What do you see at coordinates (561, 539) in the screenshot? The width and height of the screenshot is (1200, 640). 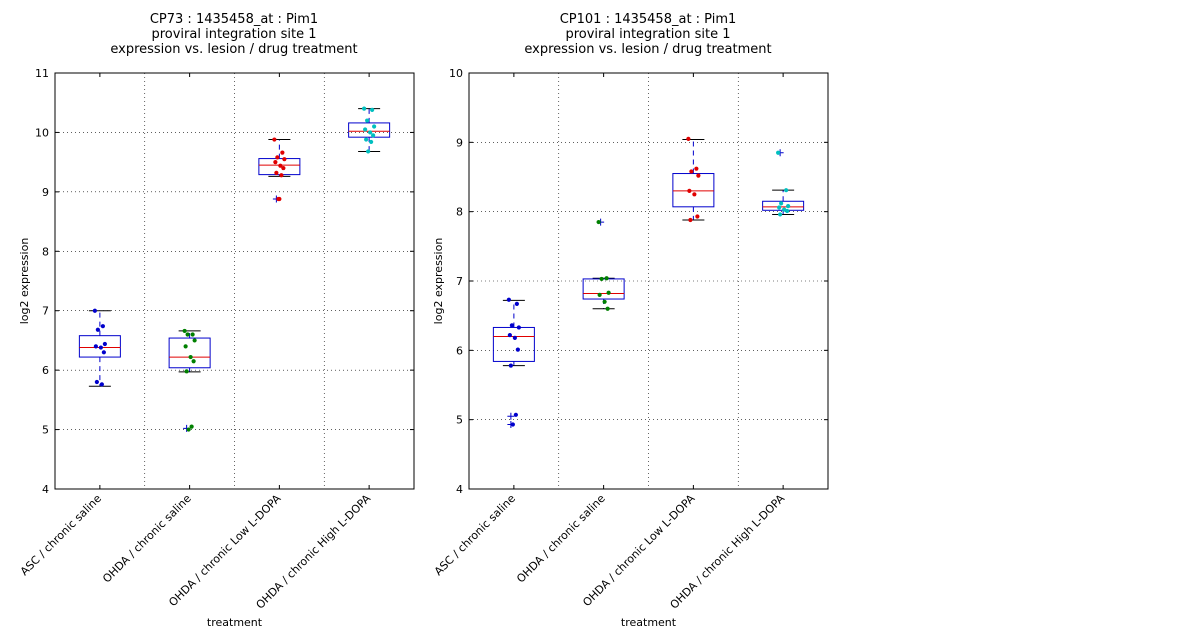 I see `x-tick-label: OHDA / chronic saline` at bounding box center [561, 539].